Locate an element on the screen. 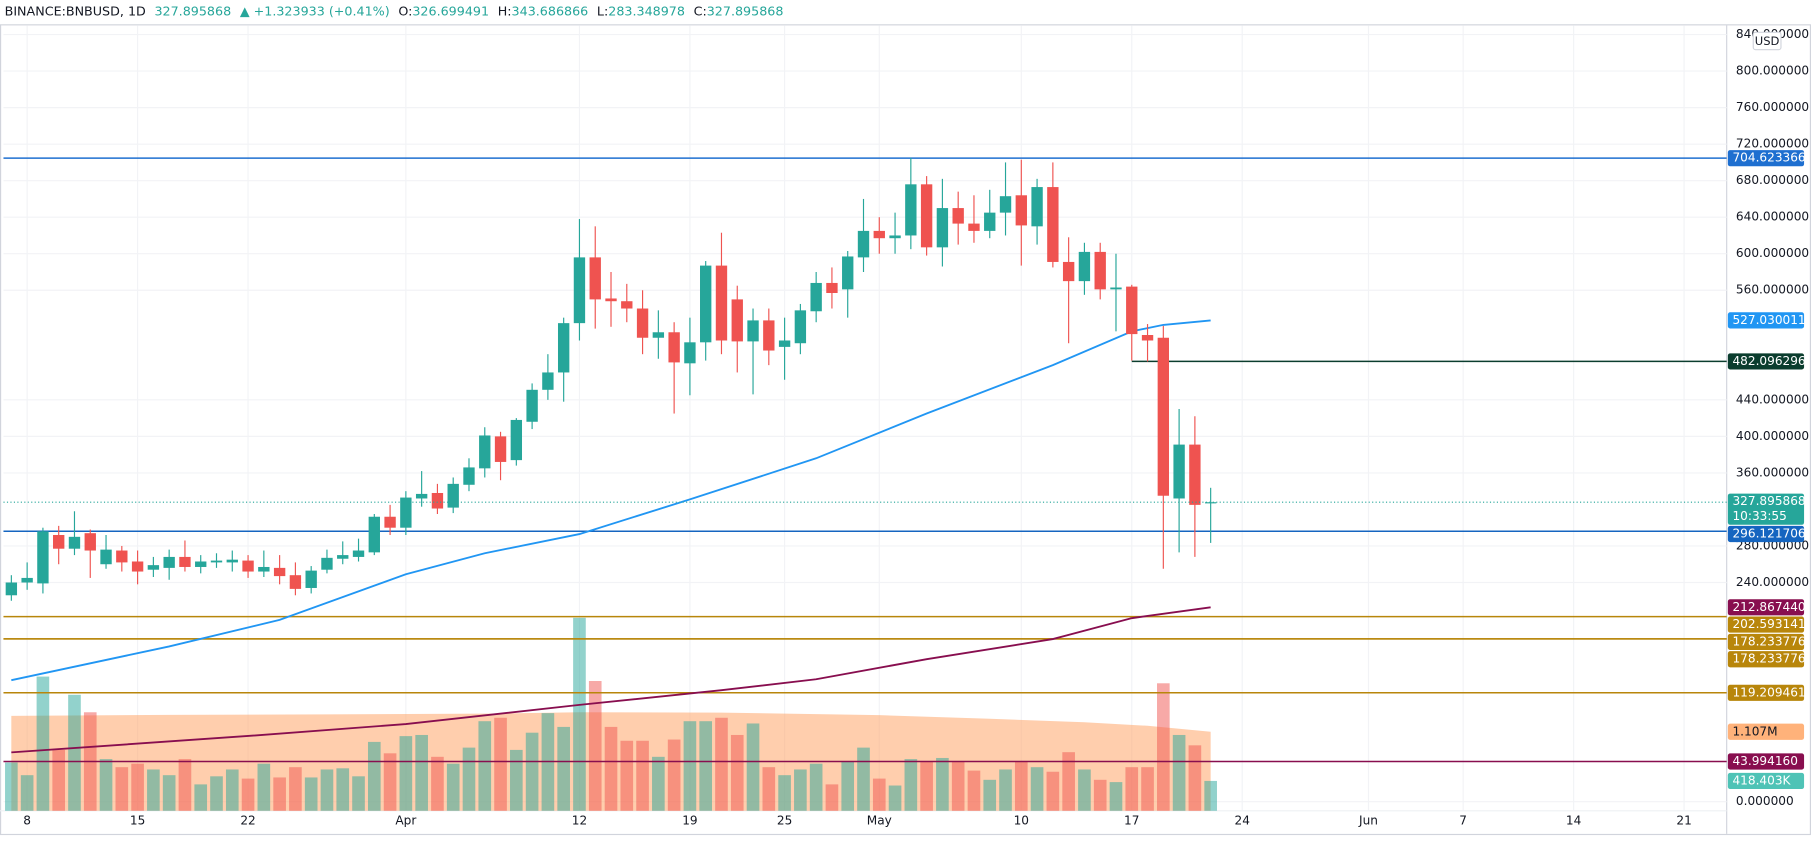 This screenshot has width=1811, height=842. y-tick-label: 800.000000 is located at coordinates (1772, 71).